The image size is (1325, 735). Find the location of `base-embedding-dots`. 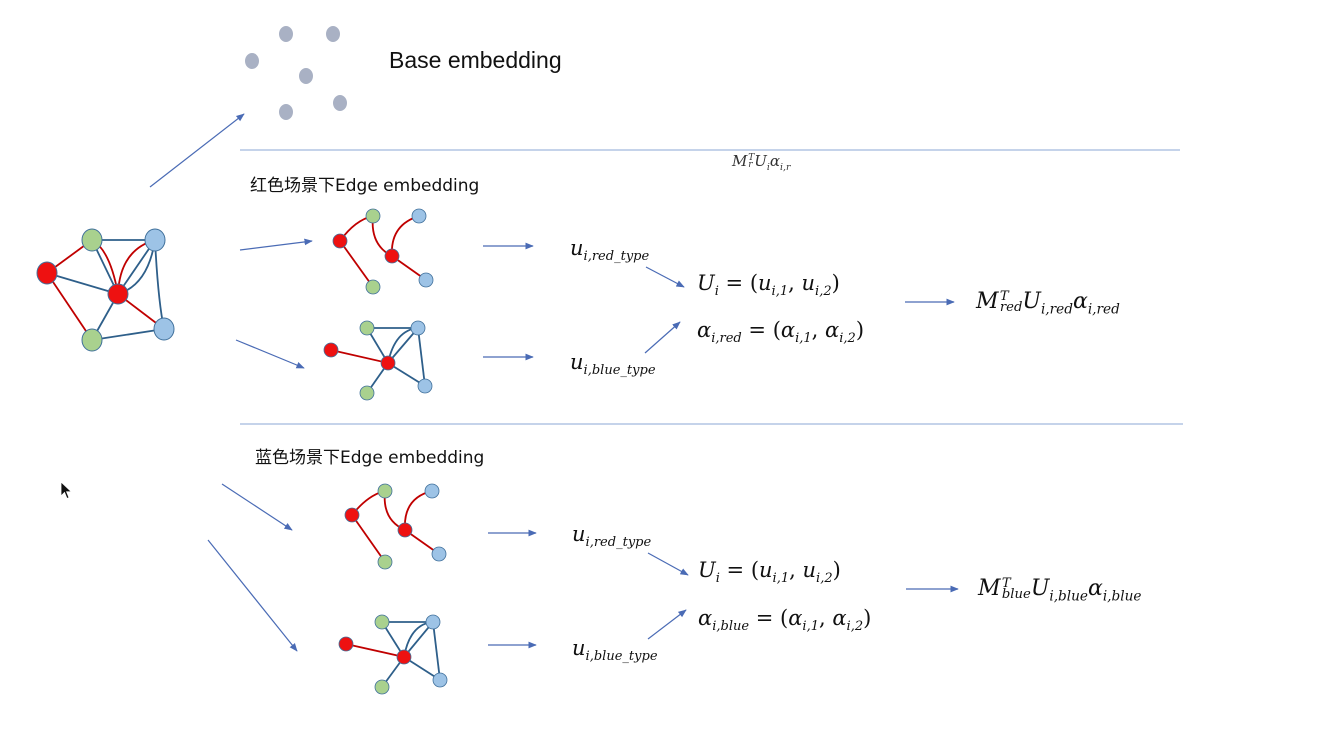

base-embedding-dots is located at coordinates (296, 73).